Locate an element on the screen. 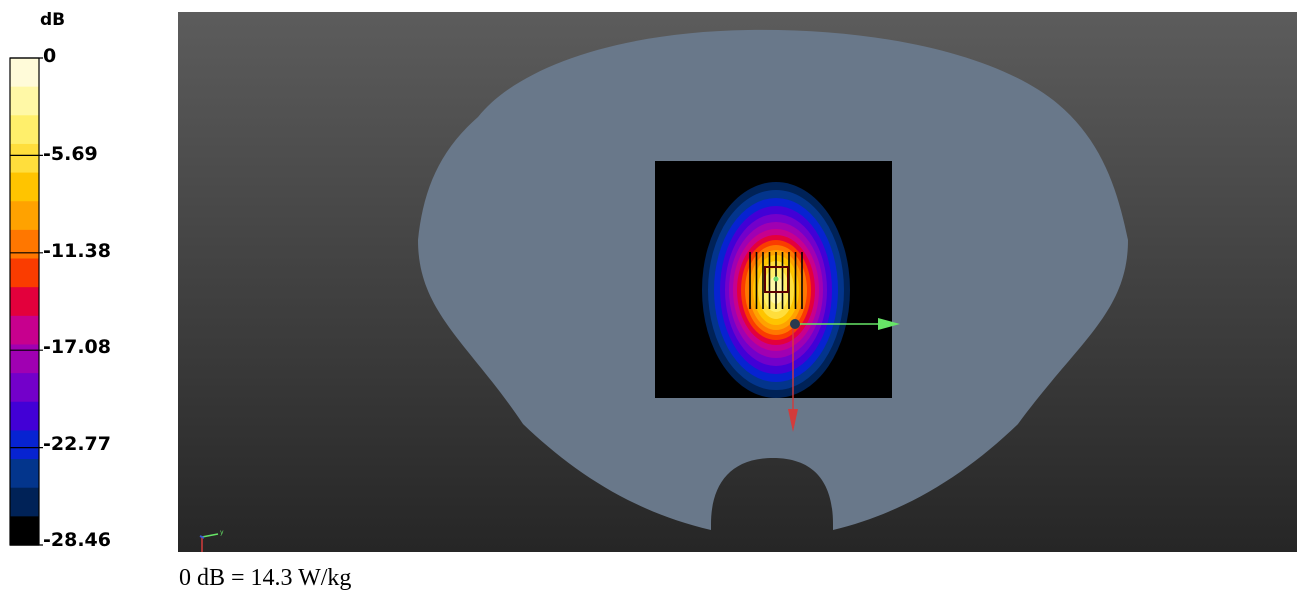 The width and height of the screenshot is (1300, 592). legend-tick-label: -17.08 is located at coordinates (77, 347).